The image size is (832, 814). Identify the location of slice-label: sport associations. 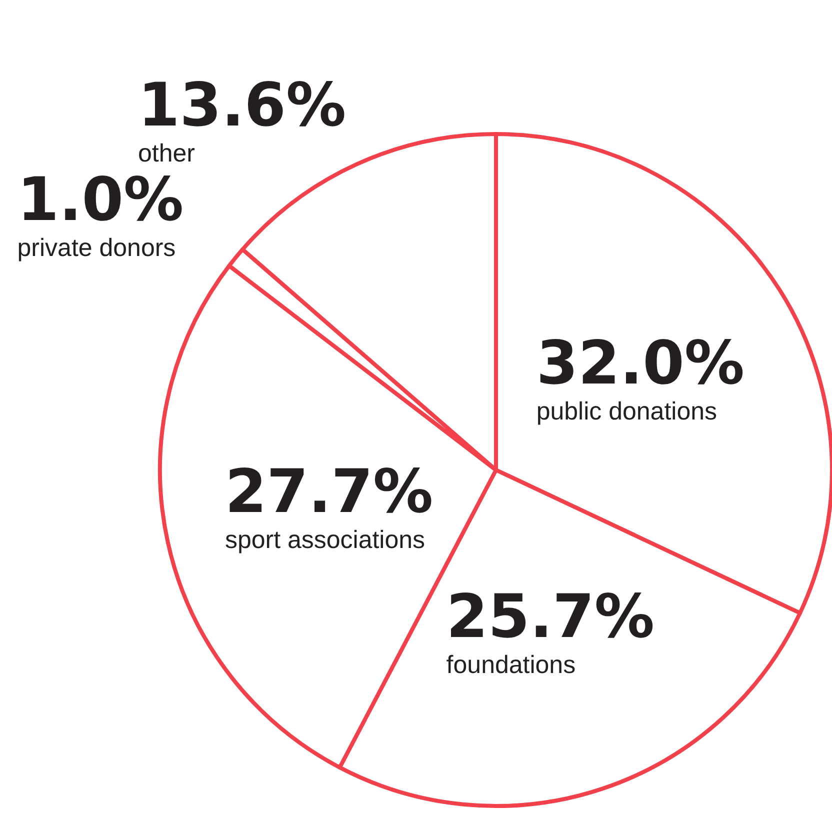
(325, 540).